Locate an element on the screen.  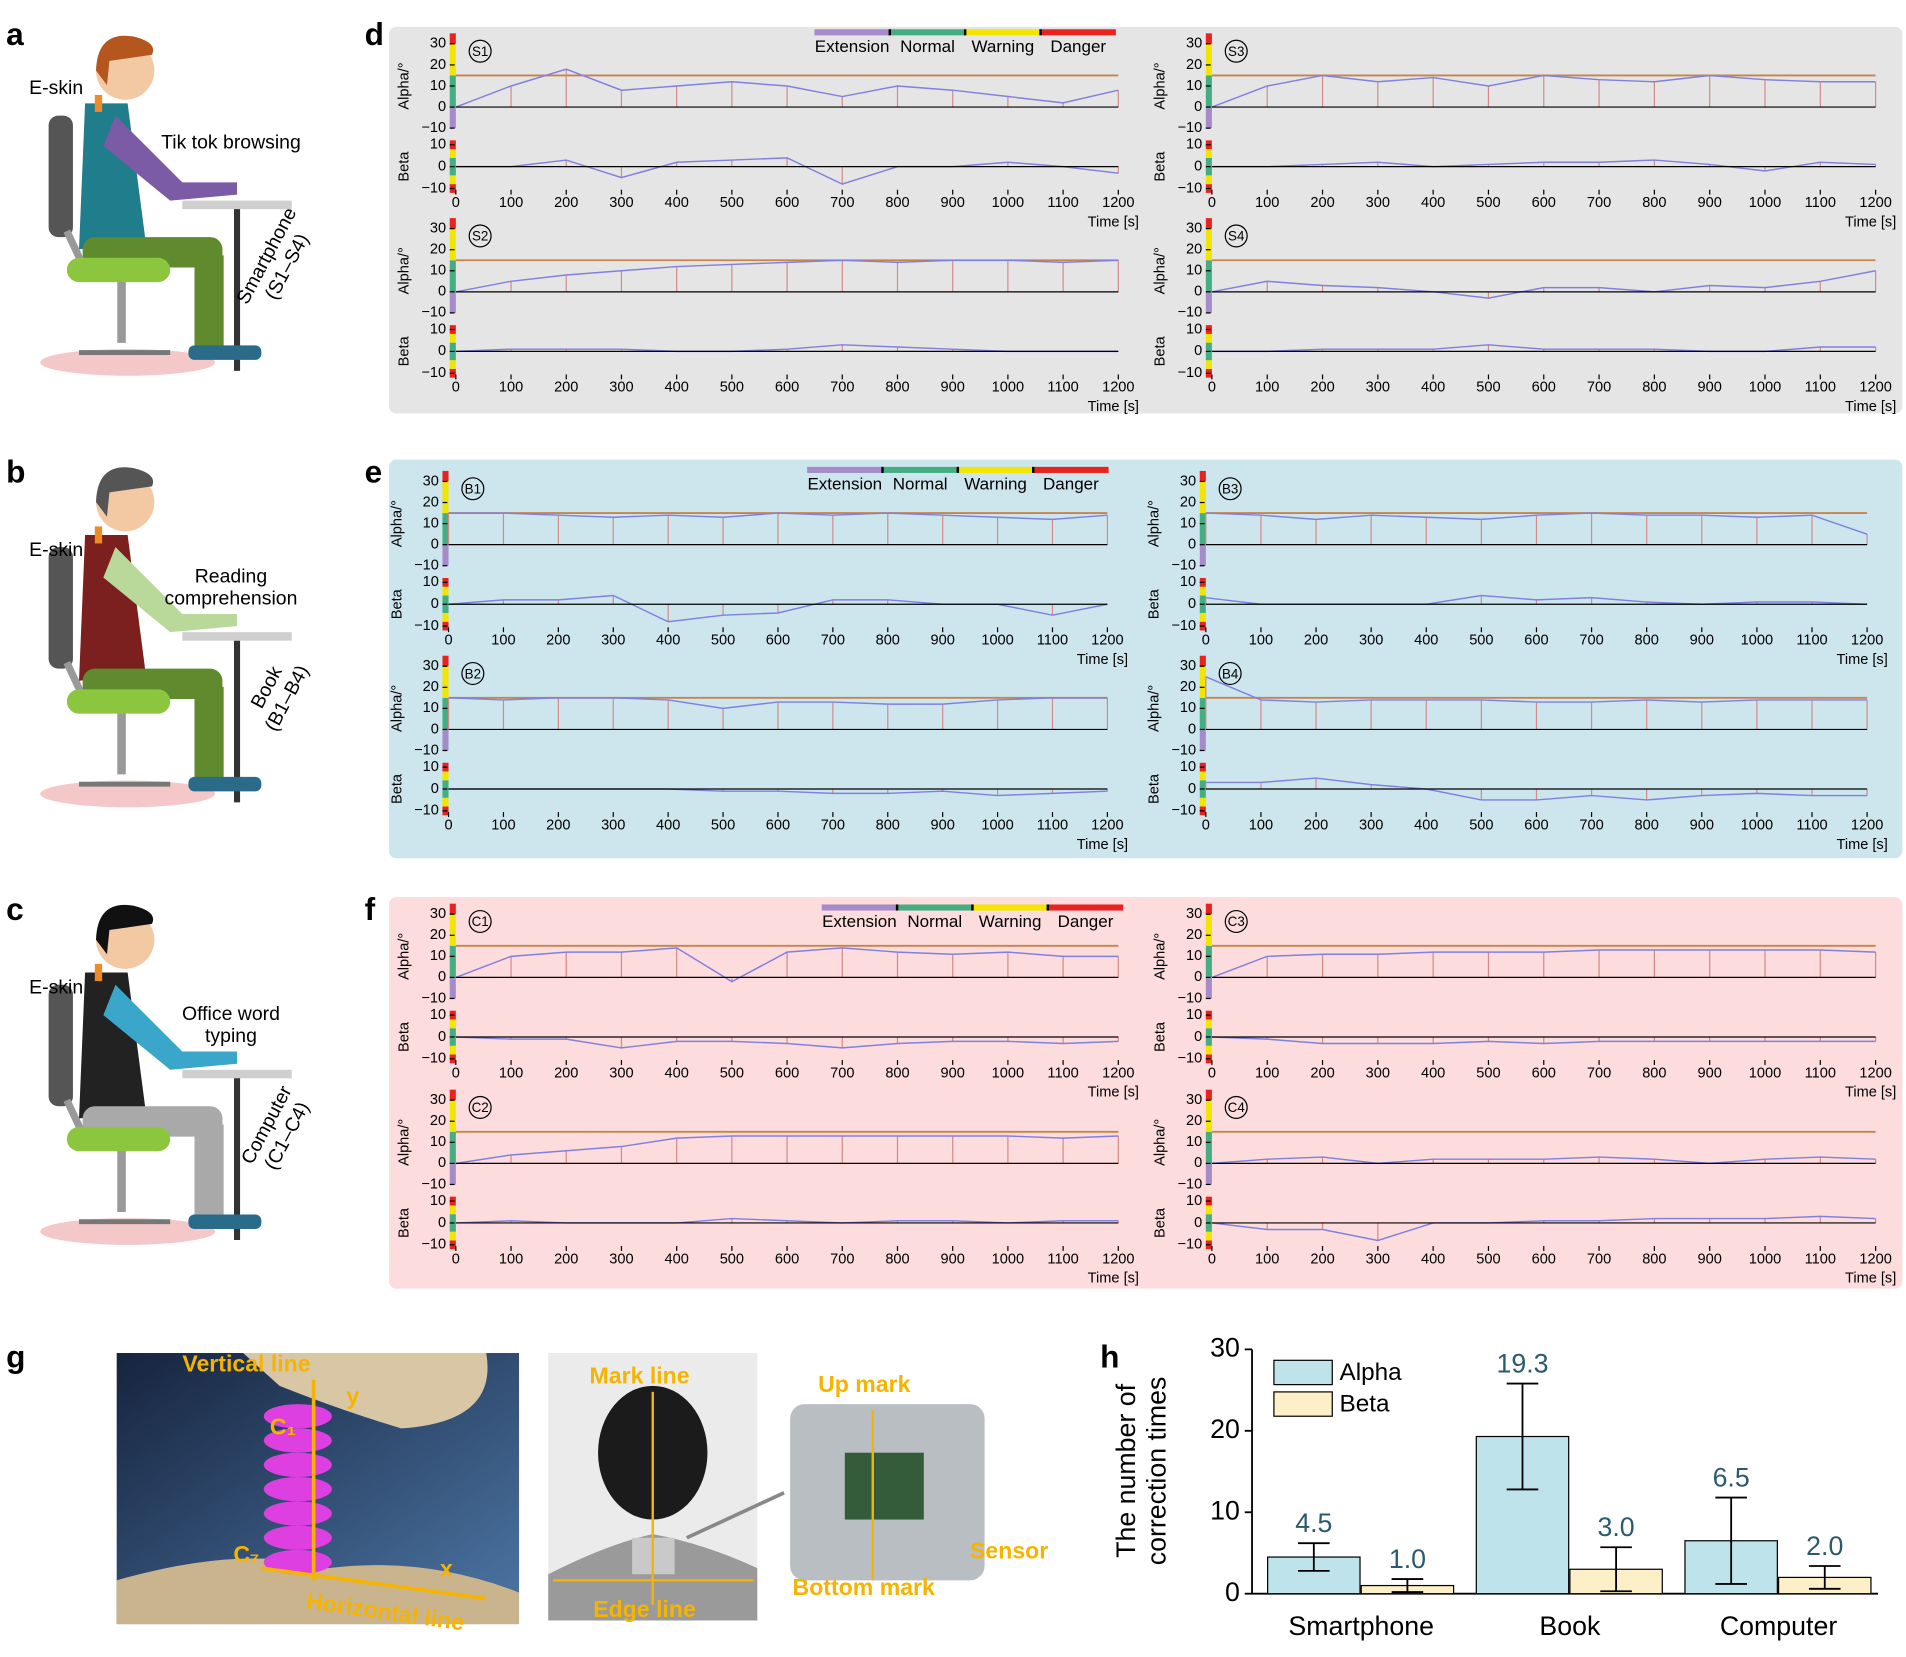
activity-label: comprehension is located at coordinates (231, 599).